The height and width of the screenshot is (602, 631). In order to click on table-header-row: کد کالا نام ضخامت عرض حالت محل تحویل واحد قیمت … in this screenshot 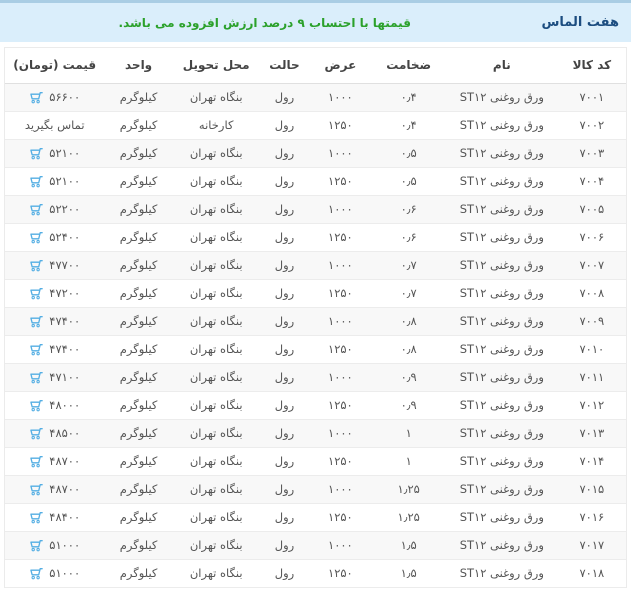, I will do `click(315, 66)`.